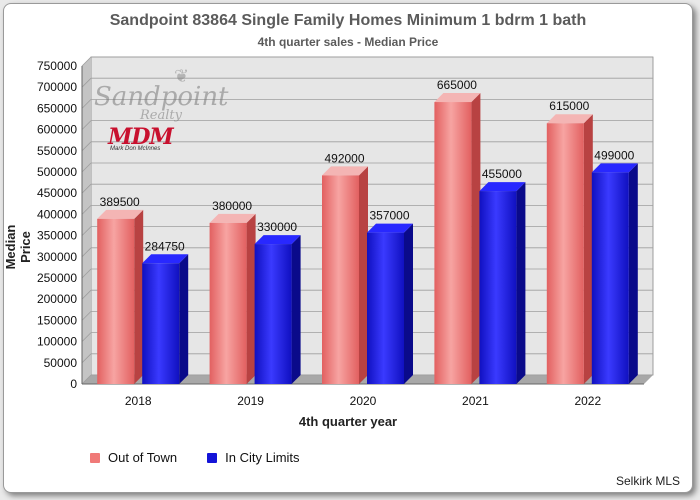 This screenshot has height=500, width=700. What do you see at coordinates (348, 421) in the screenshot?
I see `x-axis-label: 4th quarter year` at bounding box center [348, 421].